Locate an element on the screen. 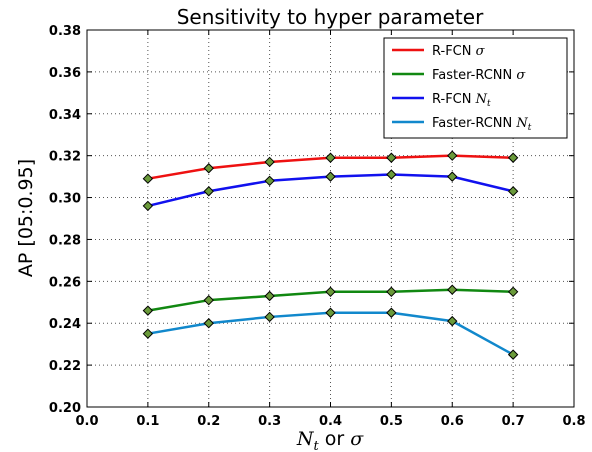 The height and width of the screenshot is (452, 592). x-tick-label: 0.3 is located at coordinates (269, 421).